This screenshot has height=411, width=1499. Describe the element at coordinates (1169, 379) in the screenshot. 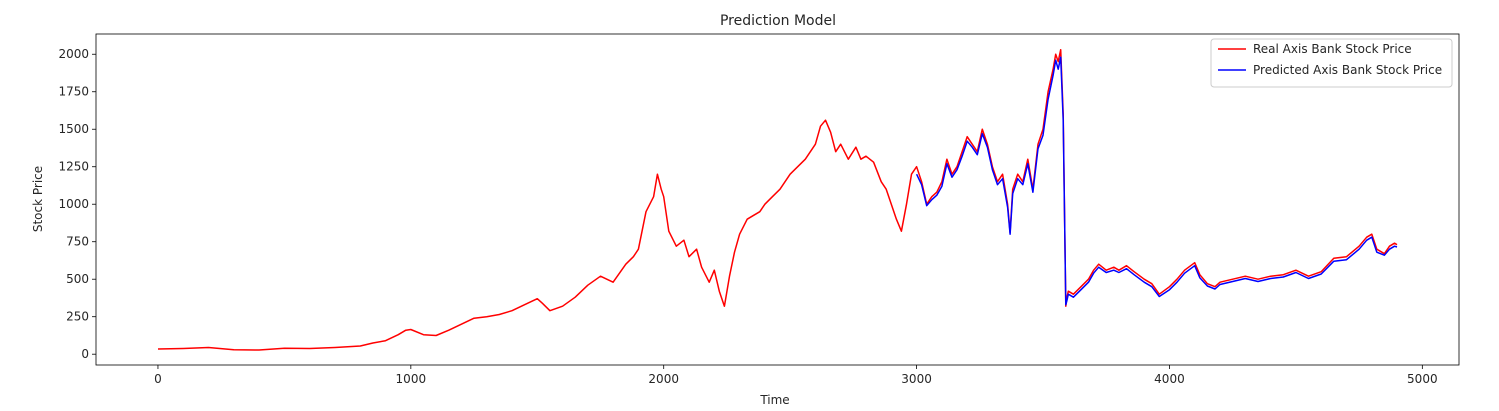

I see `x-tick-label: 4000` at that location.